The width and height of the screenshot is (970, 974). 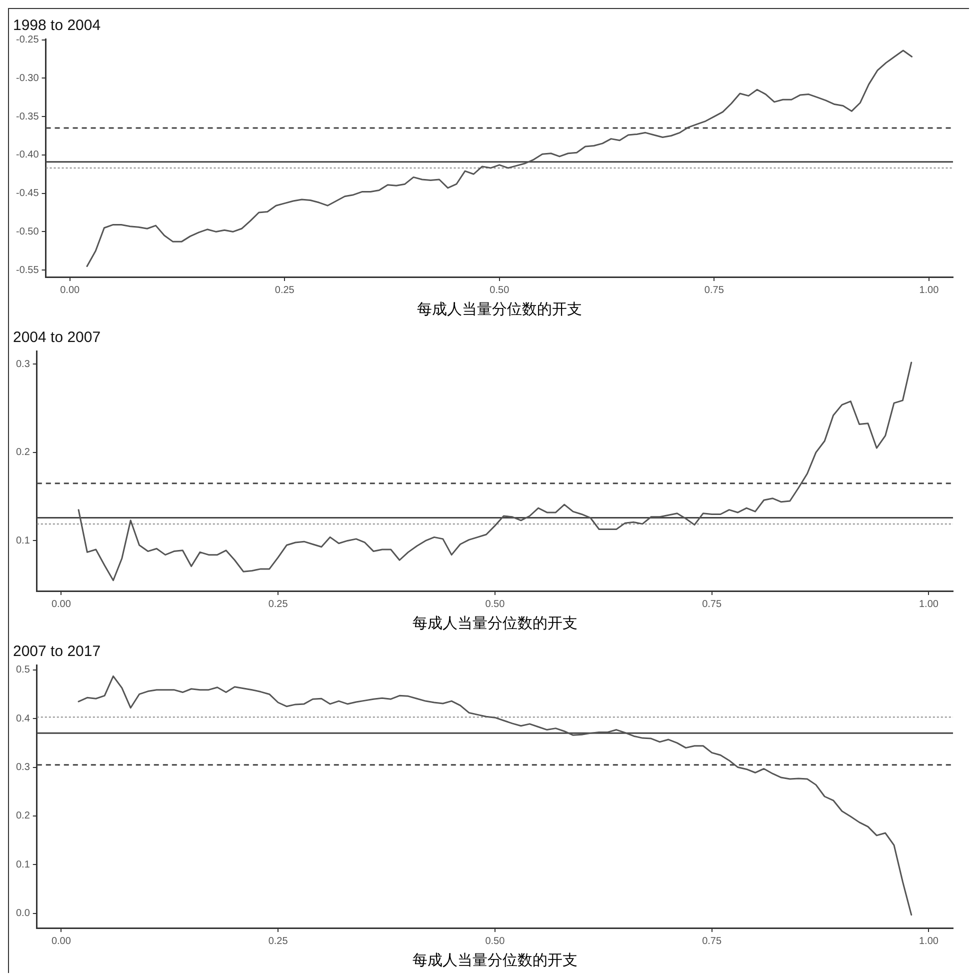 I want to click on y-tick-label: -0.40, so click(x=28, y=155).